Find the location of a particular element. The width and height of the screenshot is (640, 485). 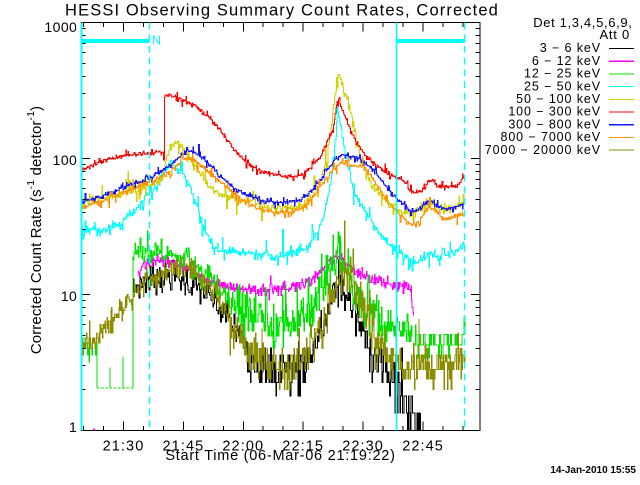

svg-text: 800 − 7000 keV is located at coordinates (550, 137).